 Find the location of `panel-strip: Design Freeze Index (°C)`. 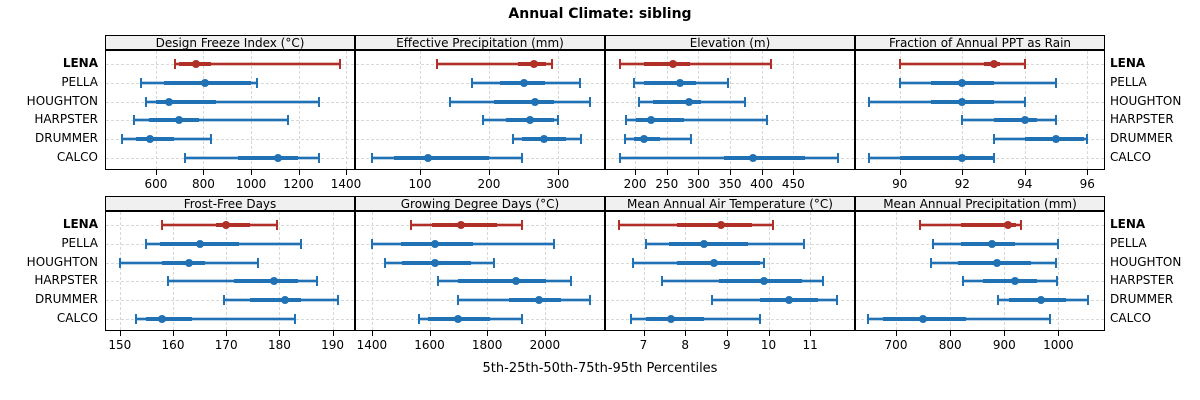

panel-strip: Design Freeze Index (°C) is located at coordinates (230, 42).